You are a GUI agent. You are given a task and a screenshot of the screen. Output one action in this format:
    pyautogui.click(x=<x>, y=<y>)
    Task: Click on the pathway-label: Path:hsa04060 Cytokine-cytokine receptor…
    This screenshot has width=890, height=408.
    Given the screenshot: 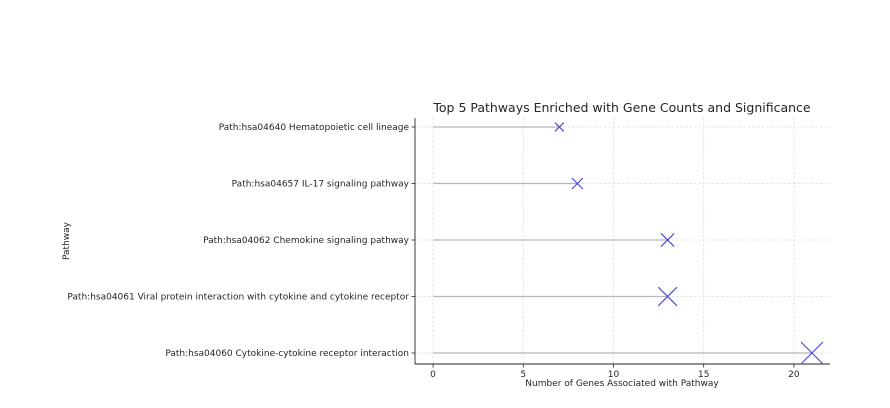 What is the action you would take?
    pyautogui.click(x=287, y=354)
    